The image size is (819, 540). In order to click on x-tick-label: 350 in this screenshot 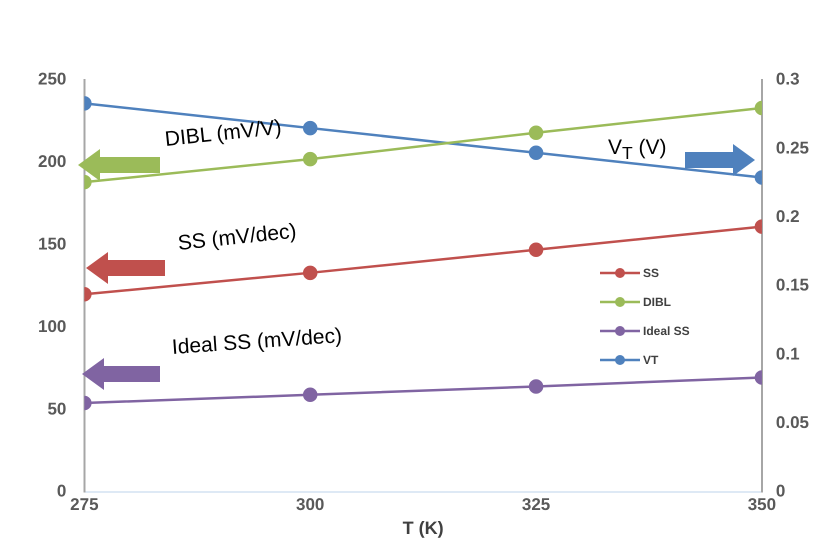, I will do `click(762, 504)`.